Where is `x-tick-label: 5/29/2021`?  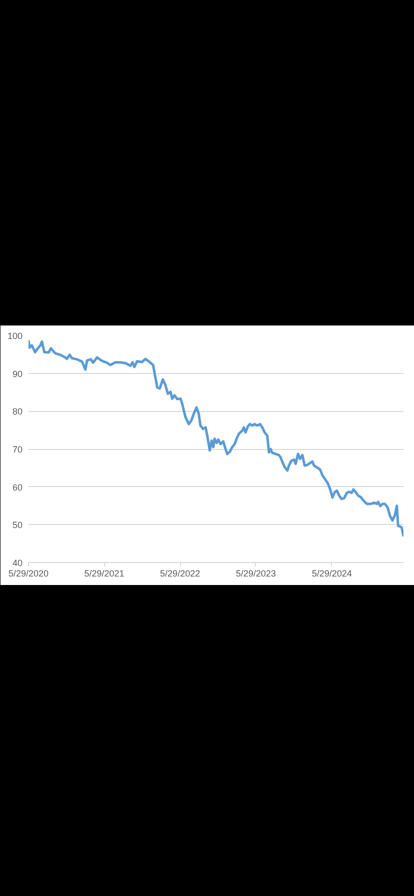 x-tick-label: 5/29/2021 is located at coordinates (104, 573).